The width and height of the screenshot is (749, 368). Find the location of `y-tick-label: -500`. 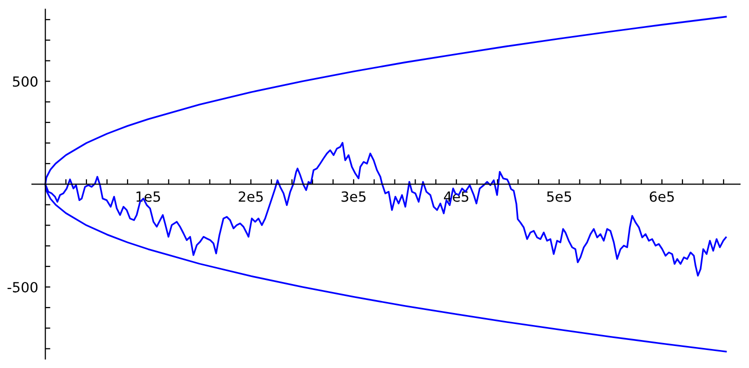

y-tick-label: -500 is located at coordinates (23, 287).